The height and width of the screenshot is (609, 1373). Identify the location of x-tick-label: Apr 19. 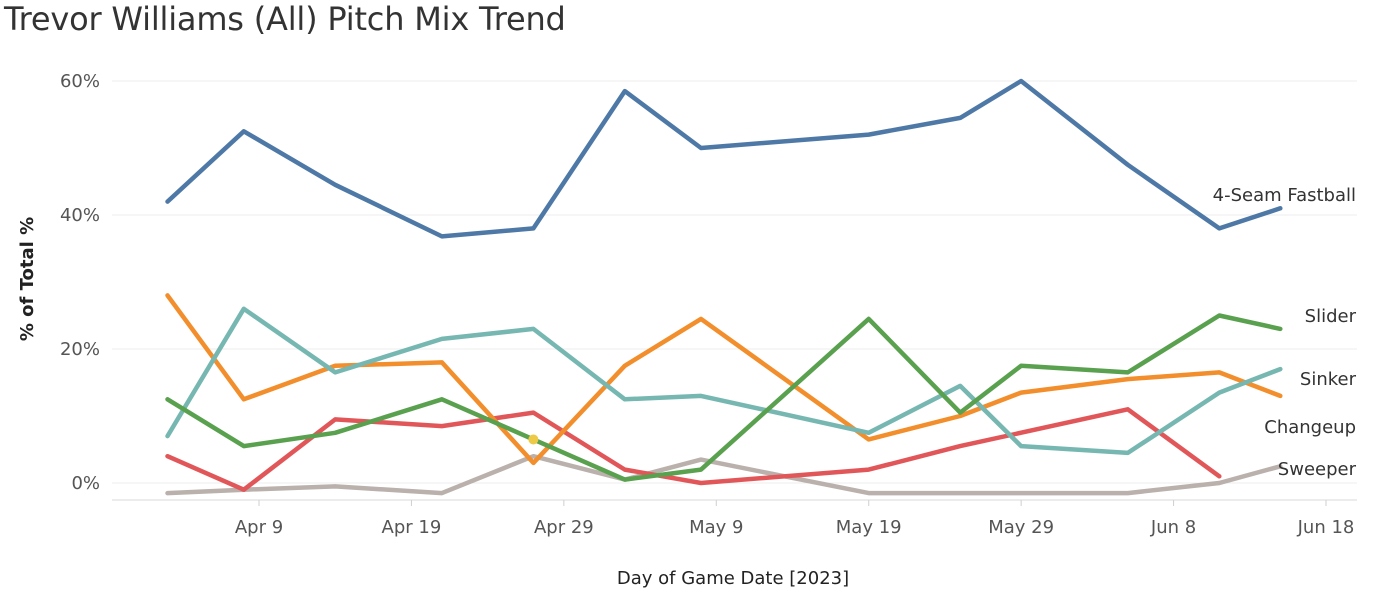
(412, 527).